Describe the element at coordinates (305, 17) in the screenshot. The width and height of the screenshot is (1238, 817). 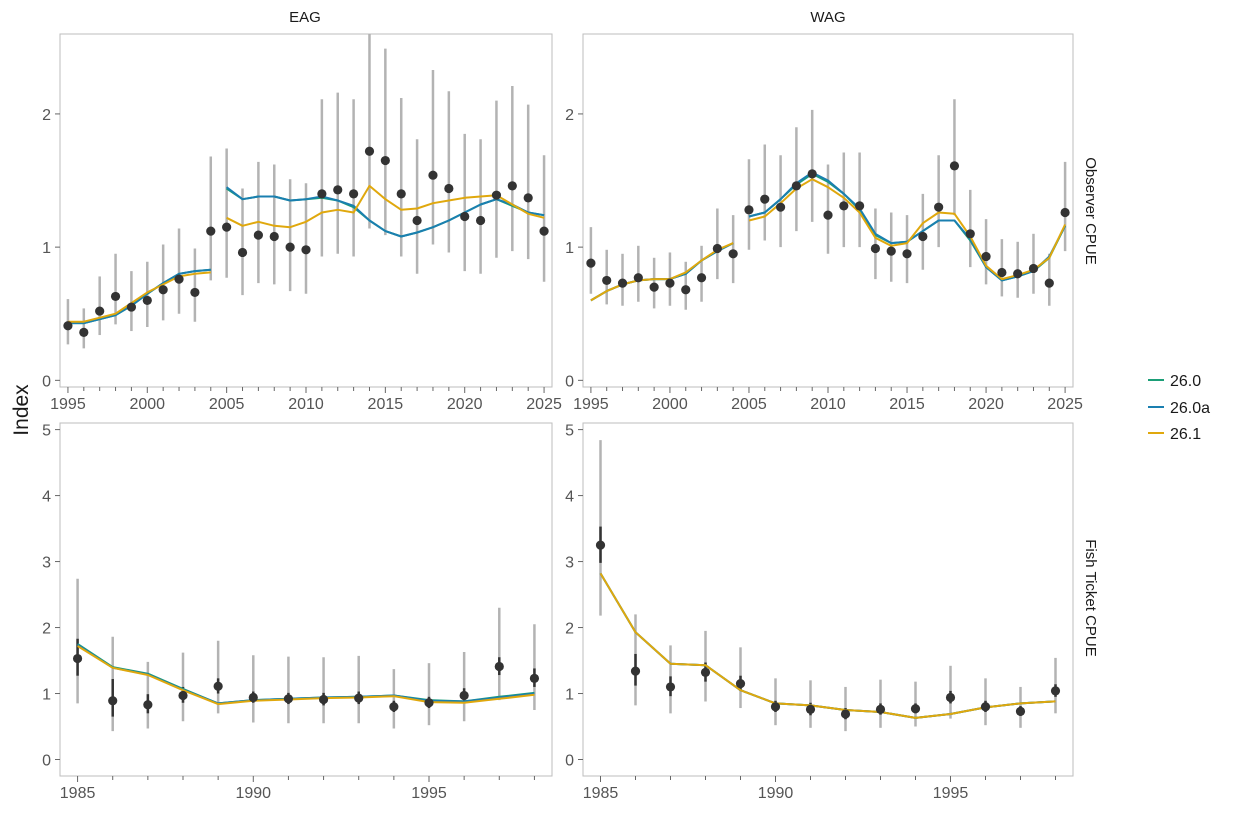
I see `column-strip-eag: EAG` at that location.